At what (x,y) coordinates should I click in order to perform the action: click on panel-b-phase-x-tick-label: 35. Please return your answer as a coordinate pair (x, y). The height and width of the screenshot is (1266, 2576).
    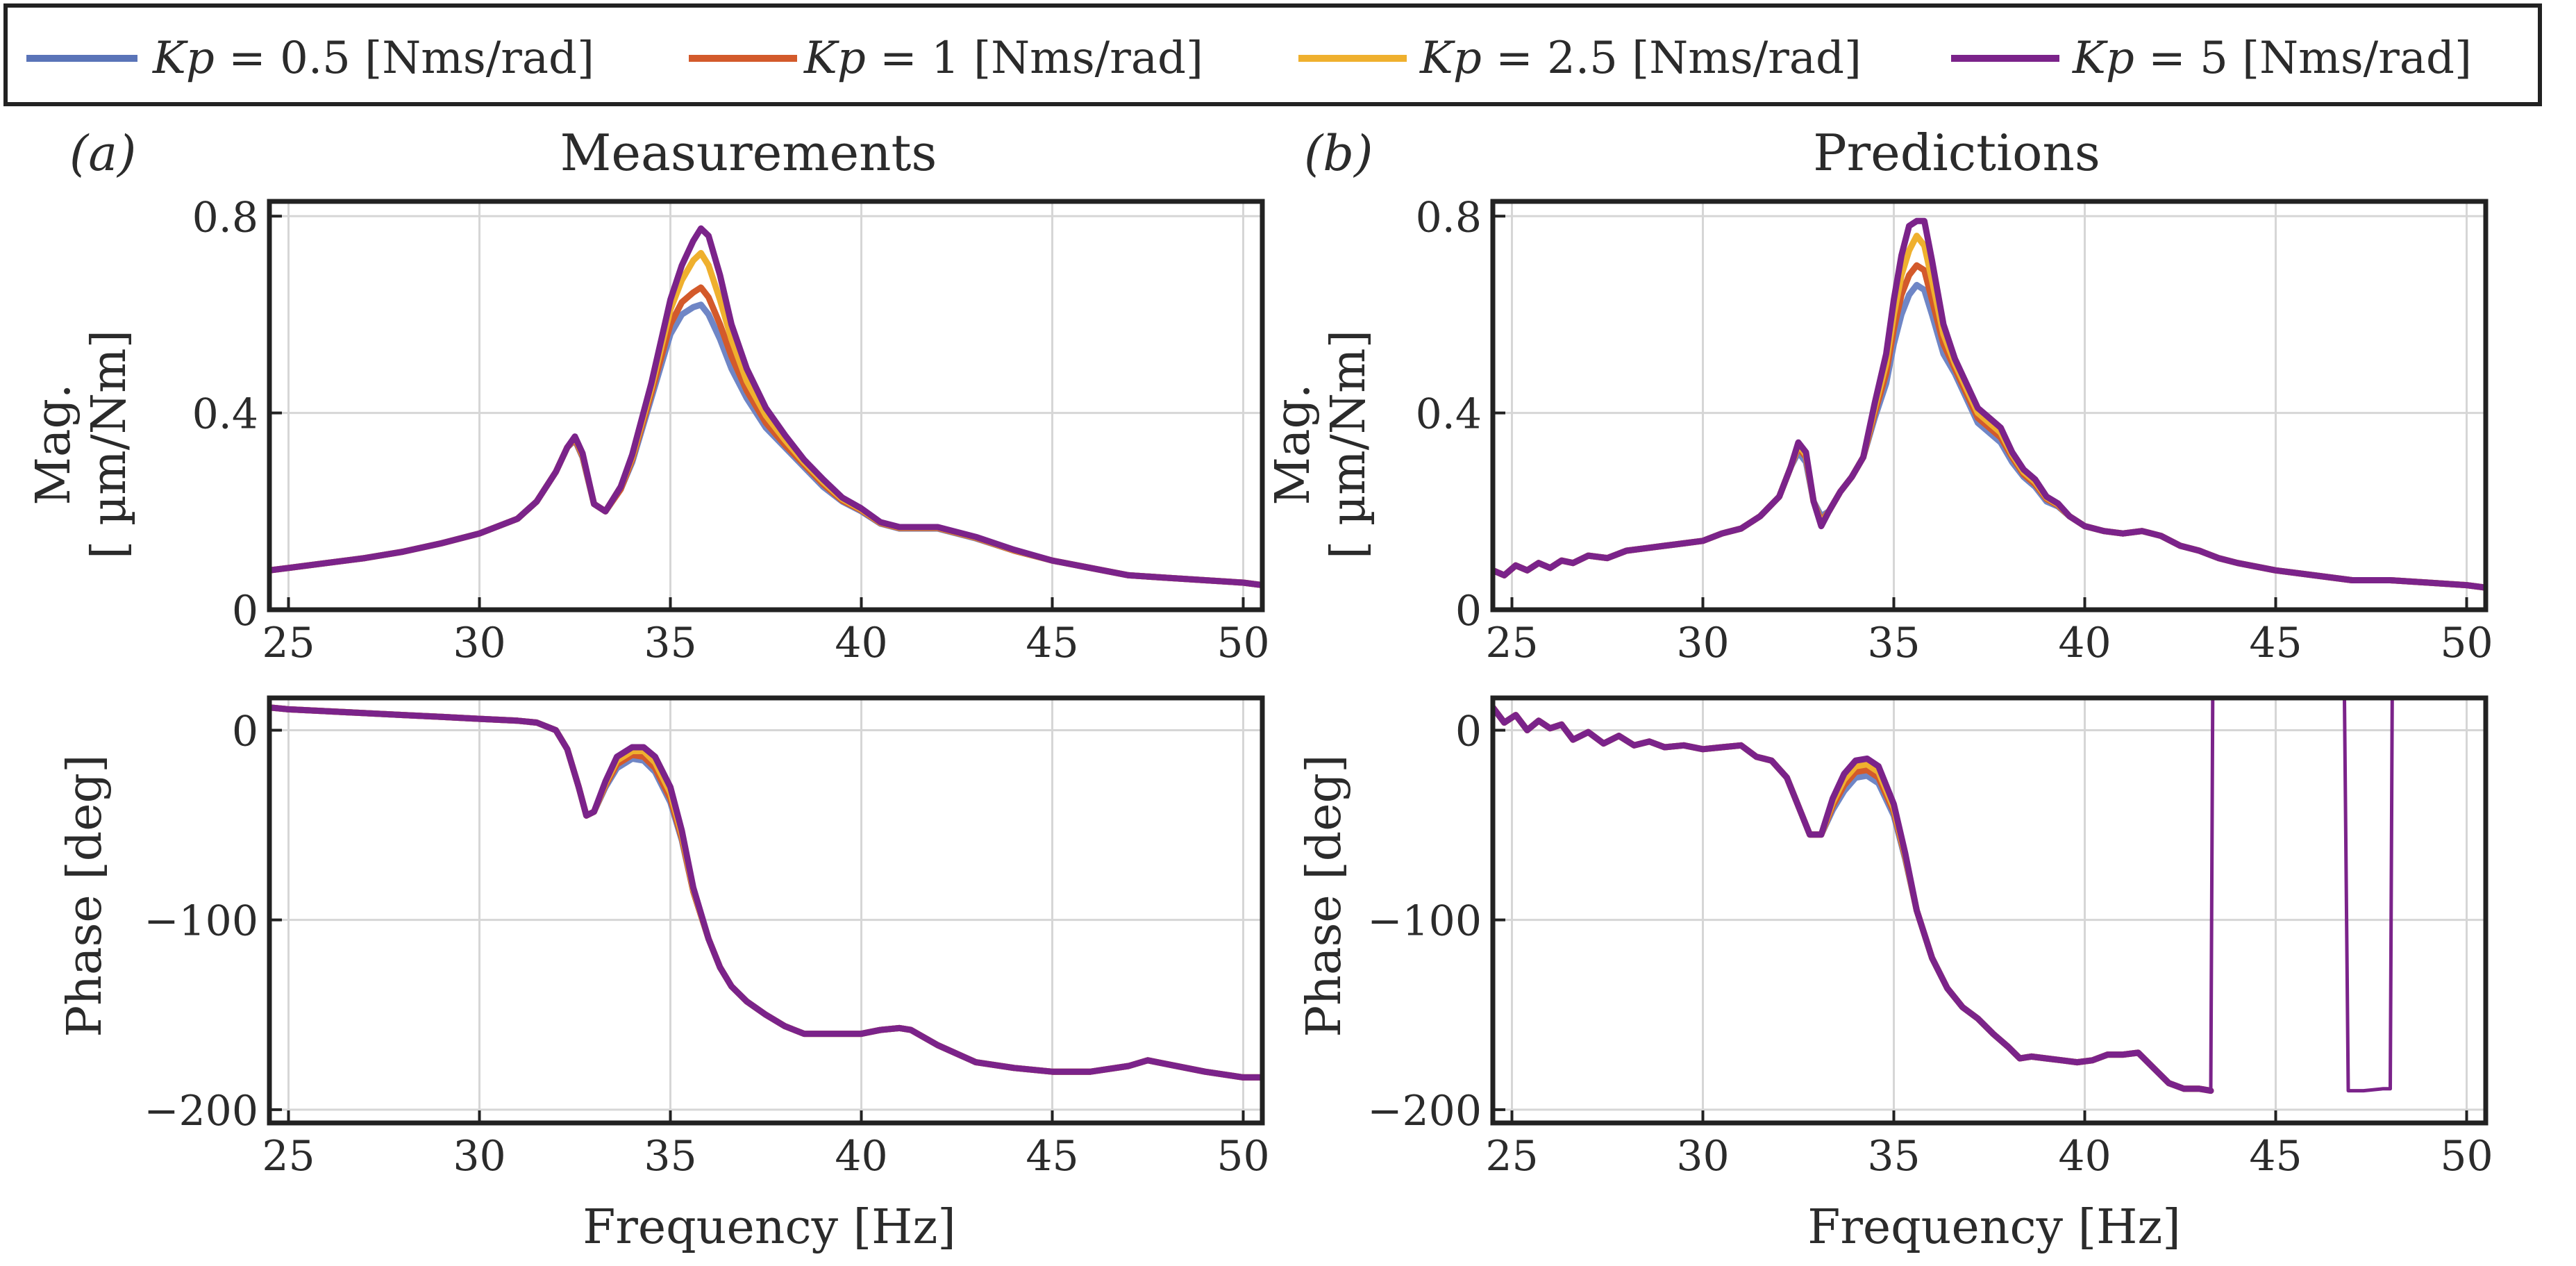
    Looking at the image, I should click on (1893, 1156).